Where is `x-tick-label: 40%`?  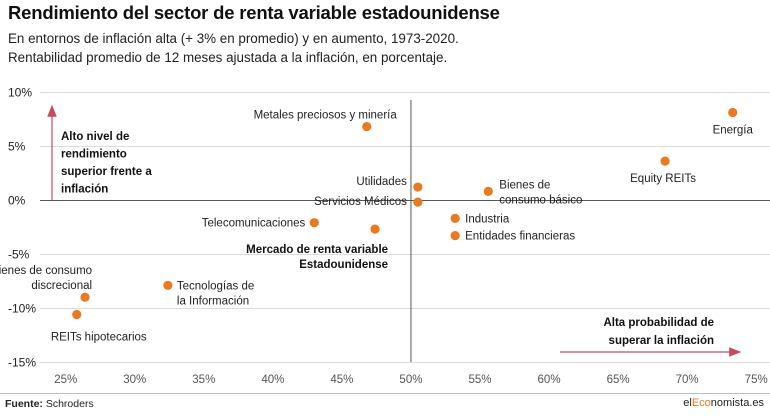 x-tick-label: 40% is located at coordinates (272, 380).